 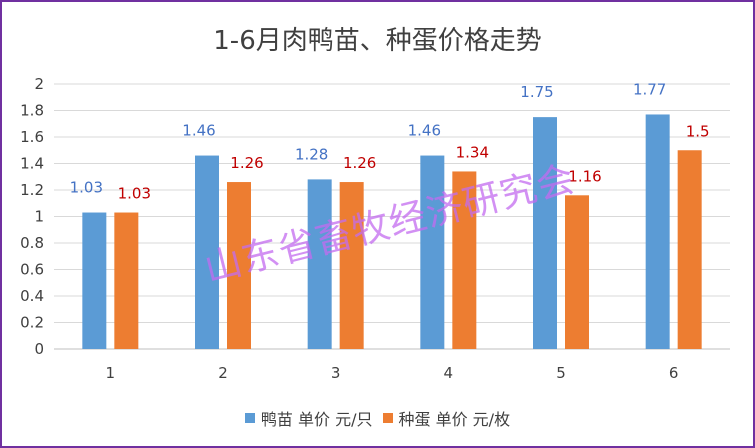 What do you see at coordinates (377, 41) in the screenshot?
I see `chart-title: 1-6月肉鸭苗、种蛋价格走势` at bounding box center [377, 41].